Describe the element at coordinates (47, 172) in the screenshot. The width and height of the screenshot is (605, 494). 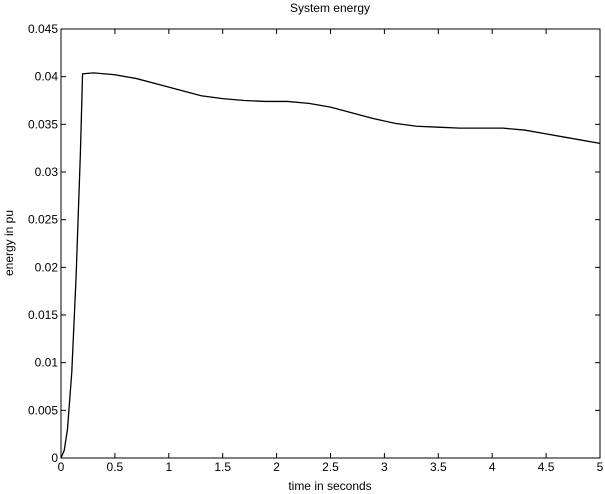
I see `y-tick-label: 0.03` at that location.